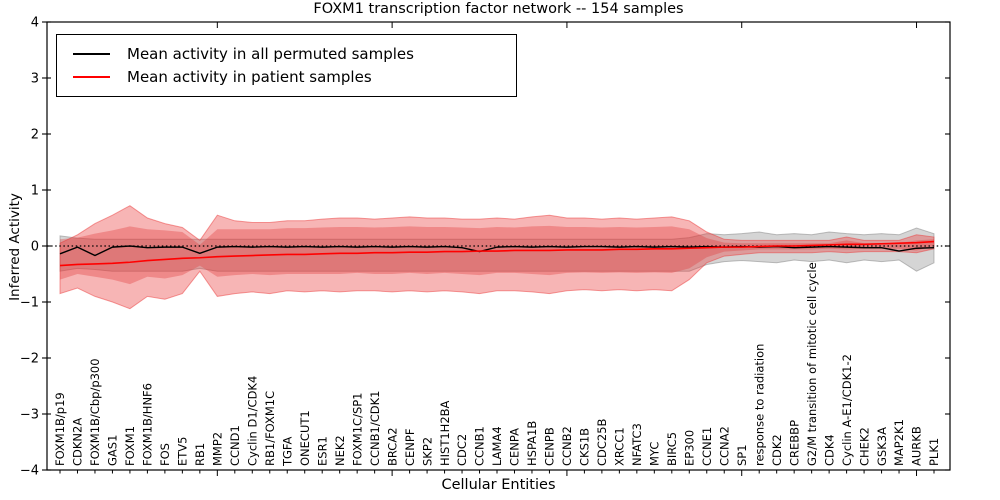  What do you see at coordinates (602, 442) in the screenshot?
I see `x-tick-label: CDC25B` at bounding box center [602, 442].